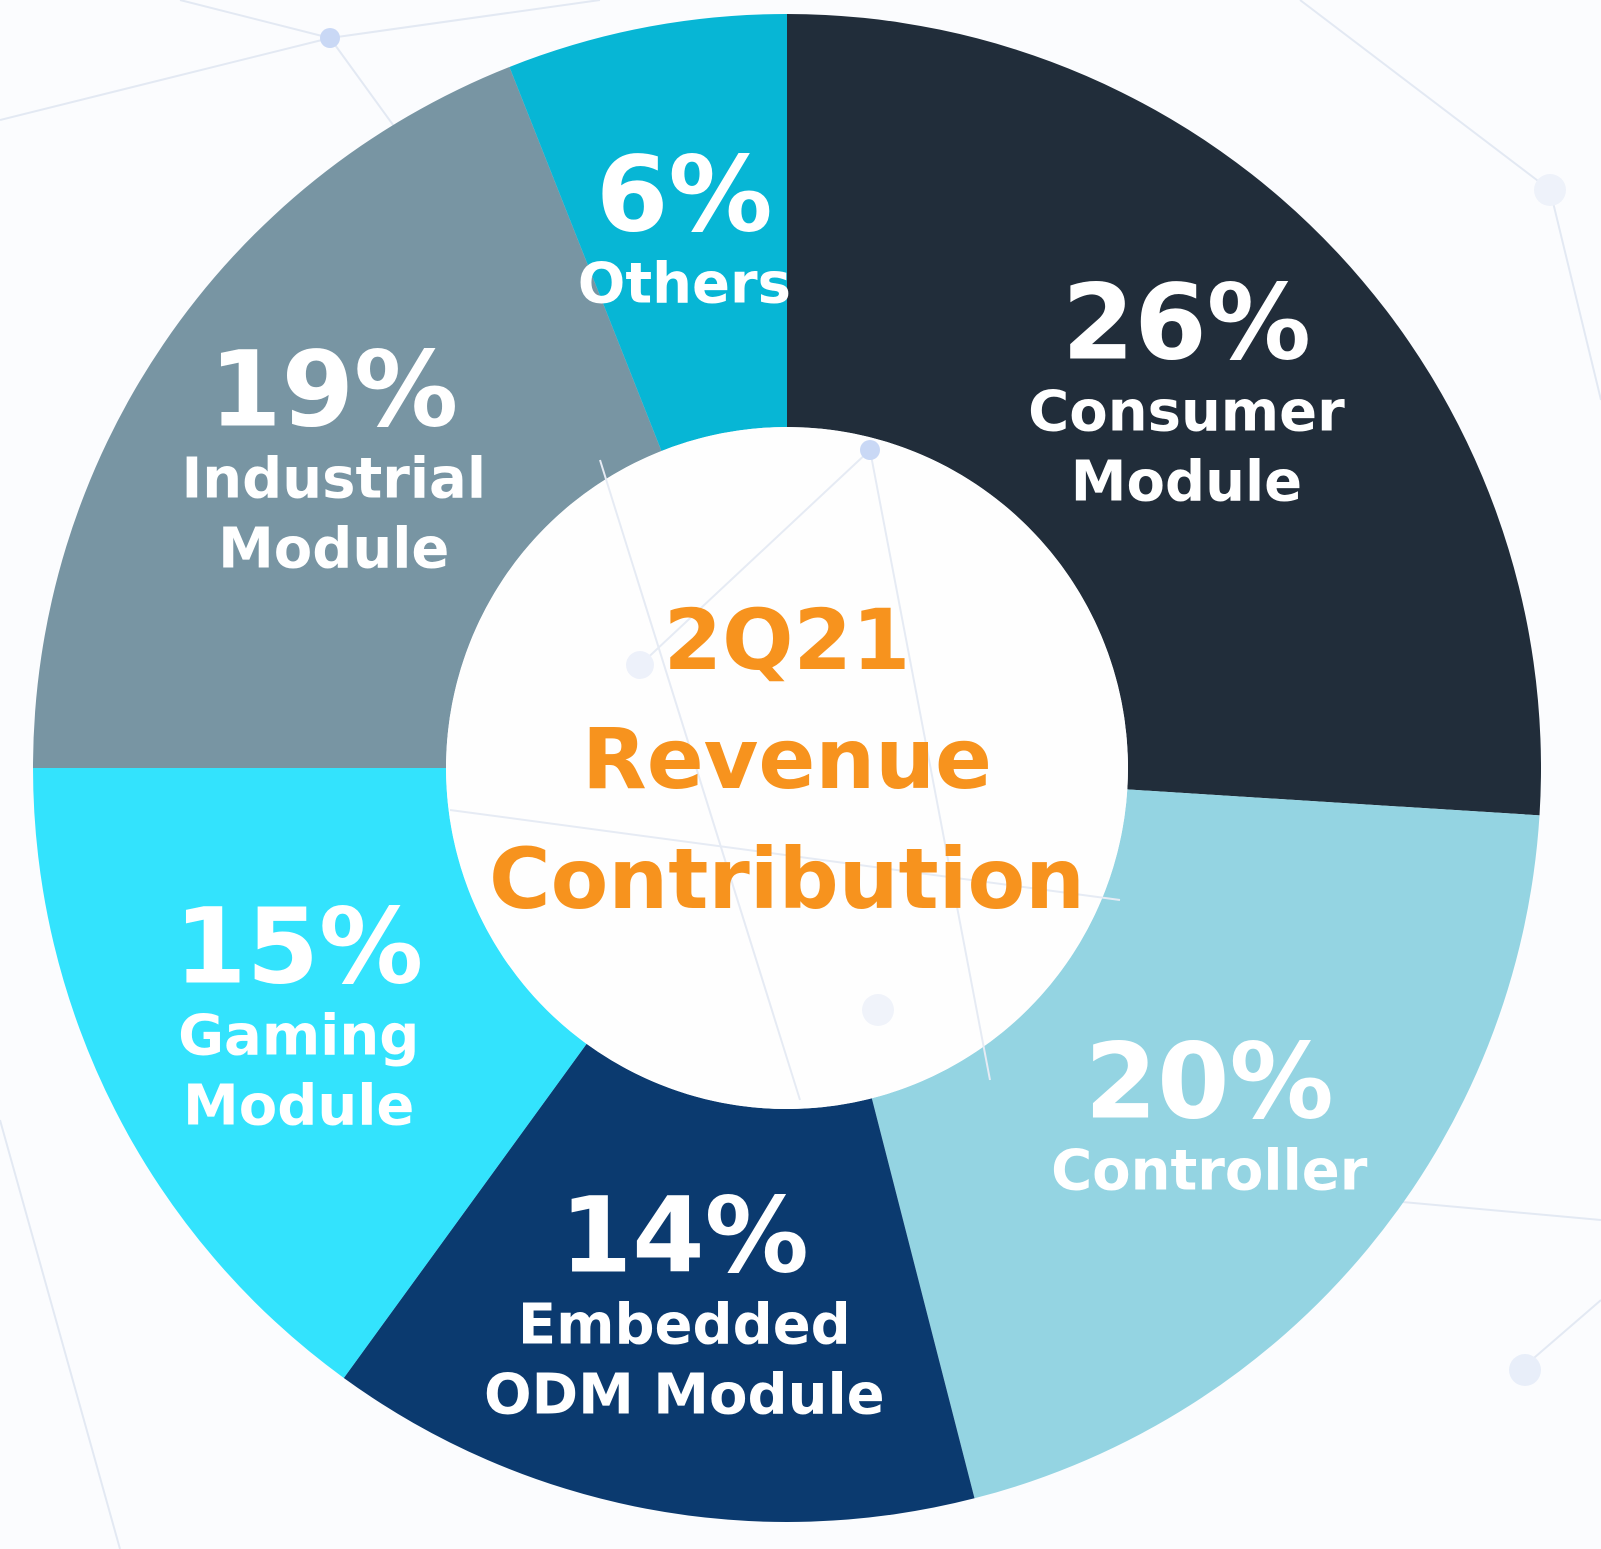 Image resolution: width=1601 pixels, height=1549 pixels. I want to click on slice-label: 15% Gaming Module, so click(299, 1013).